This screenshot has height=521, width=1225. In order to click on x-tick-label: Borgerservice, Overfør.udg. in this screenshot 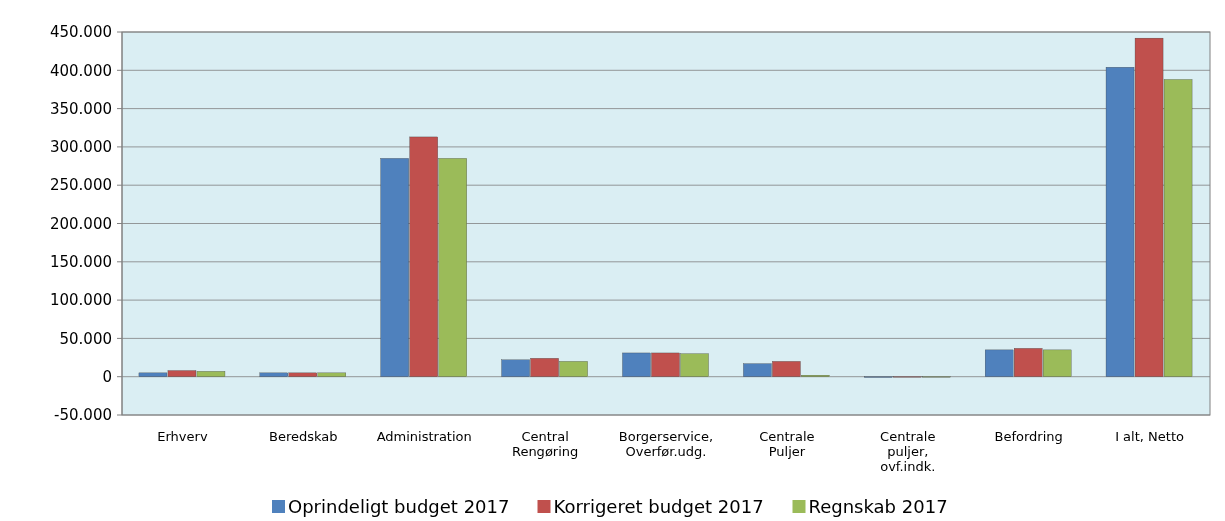, I will do `click(666, 444)`.